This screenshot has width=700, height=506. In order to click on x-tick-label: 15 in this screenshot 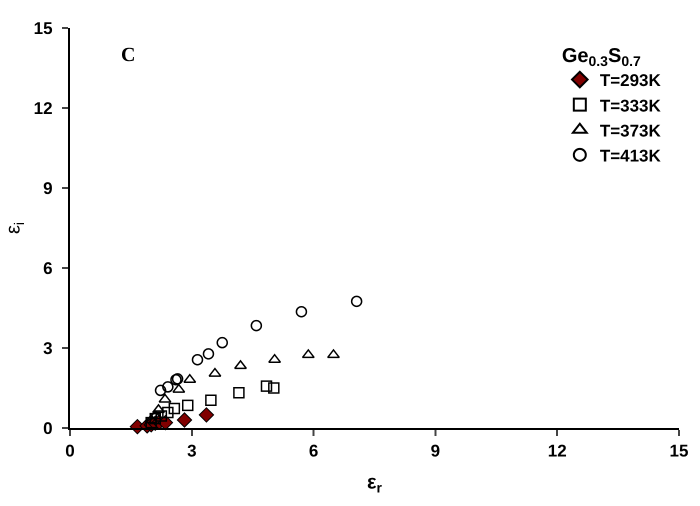, I will do `click(679, 450)`.